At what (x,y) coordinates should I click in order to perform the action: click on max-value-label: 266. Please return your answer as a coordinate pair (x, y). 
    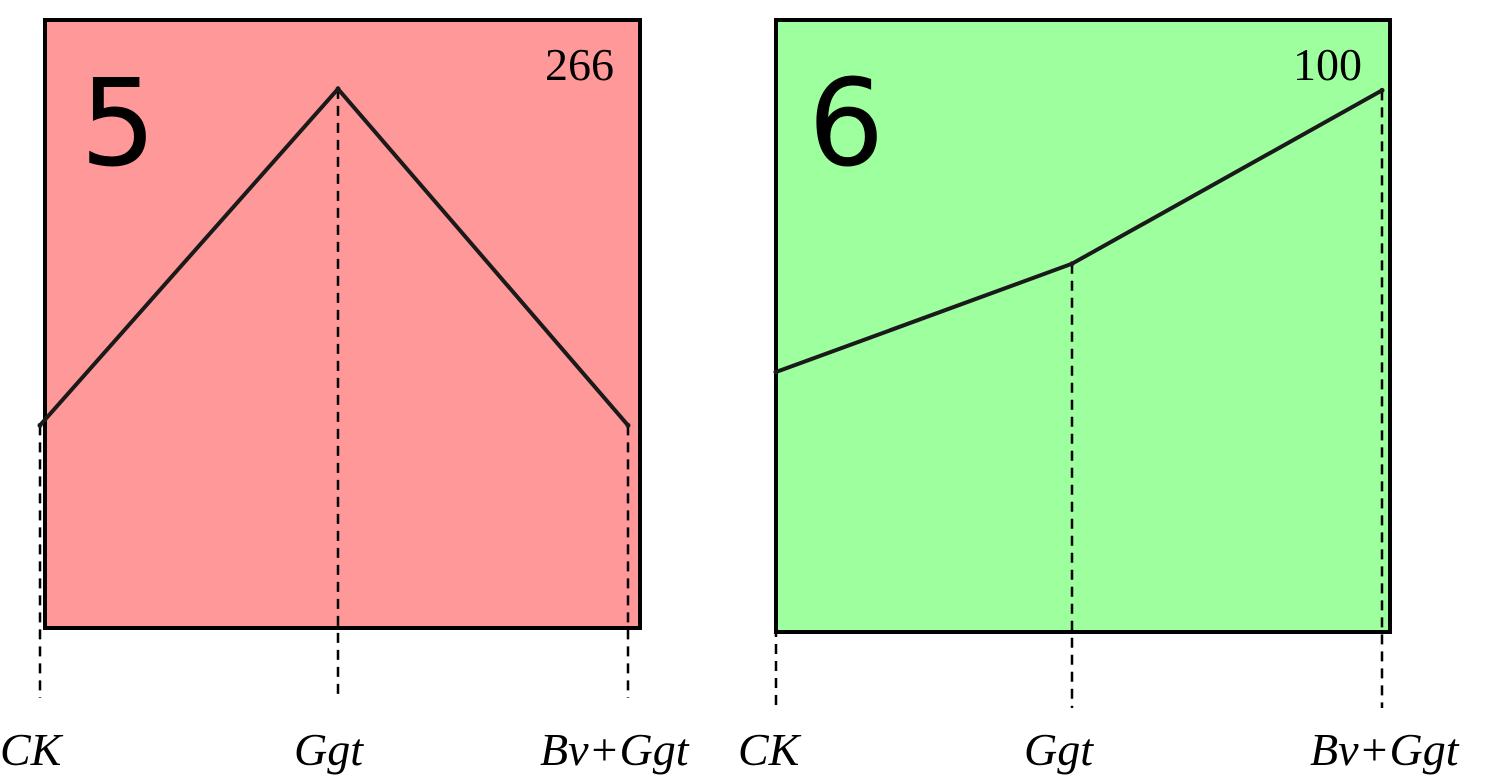
    Looking at the image, I should click on (579, 64).